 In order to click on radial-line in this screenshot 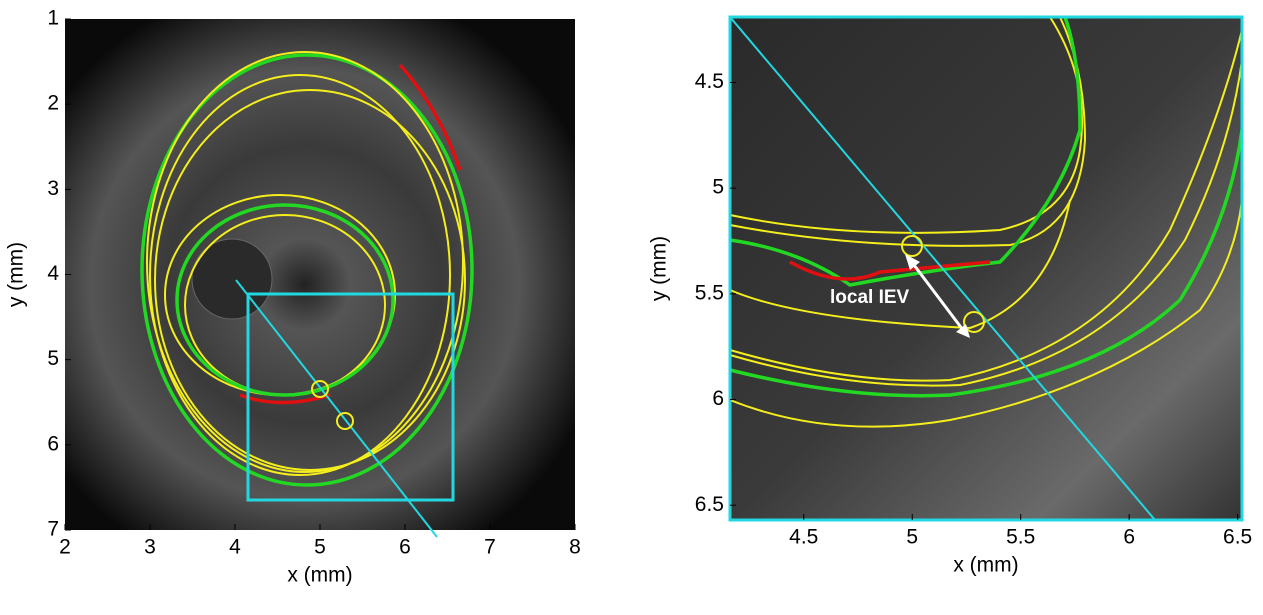, I will do `click(336, 408)`.